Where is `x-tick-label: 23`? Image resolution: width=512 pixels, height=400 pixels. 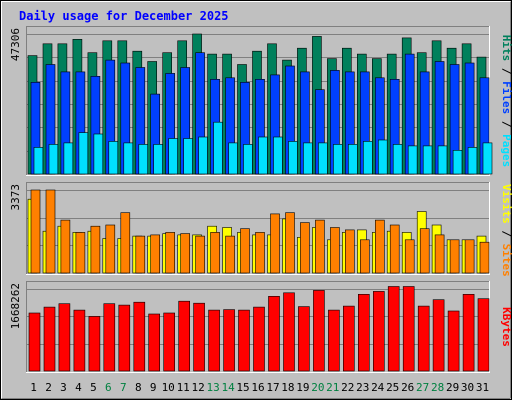
x-tick-label: 23 is located at coordinates (362, 387).